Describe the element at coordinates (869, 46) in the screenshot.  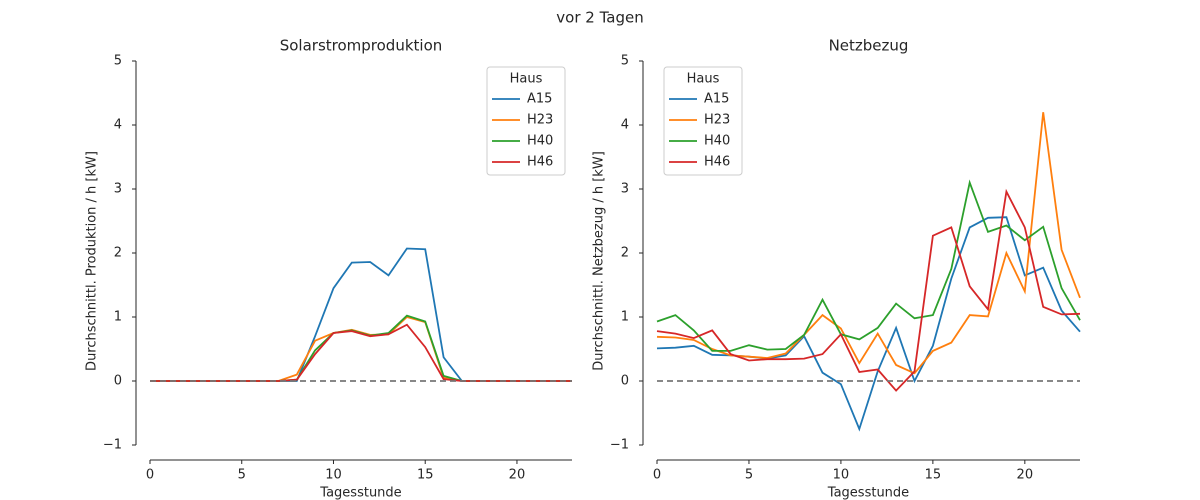
I see `panel-title: Netzbezug` at that location.